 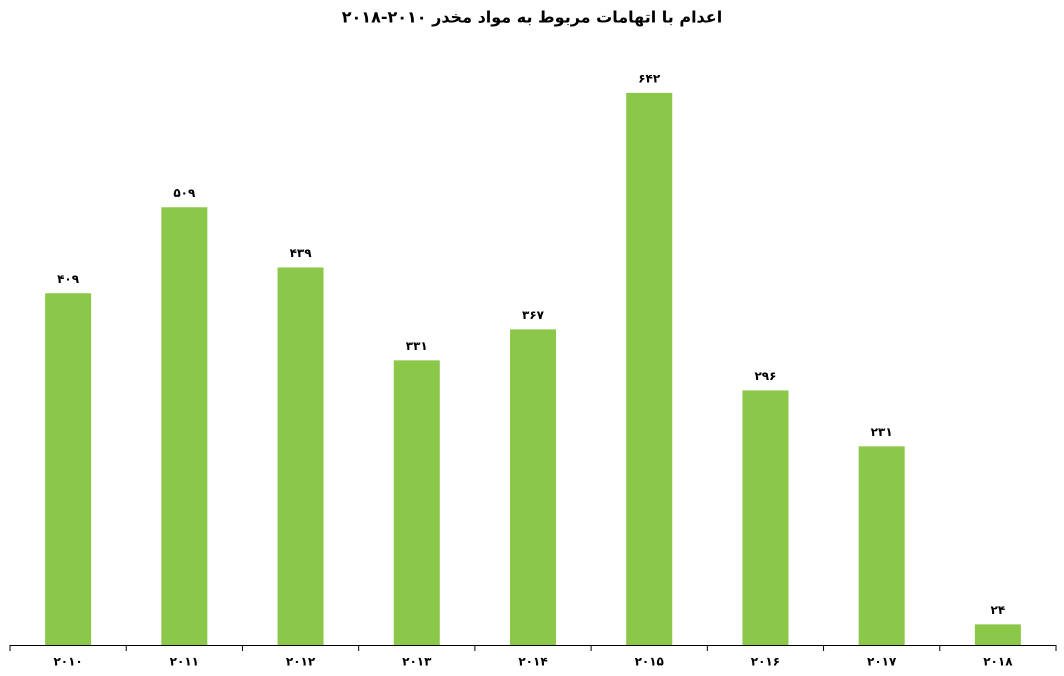 I want to click on x-tick-label: ۲۰۱۴, so click(x=532, y=662).